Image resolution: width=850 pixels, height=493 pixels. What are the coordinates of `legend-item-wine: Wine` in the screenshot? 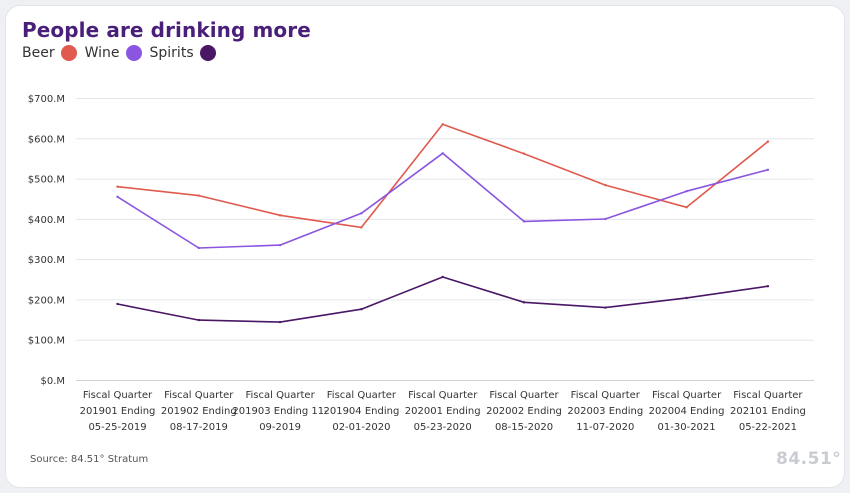 It's located at (113, 53).